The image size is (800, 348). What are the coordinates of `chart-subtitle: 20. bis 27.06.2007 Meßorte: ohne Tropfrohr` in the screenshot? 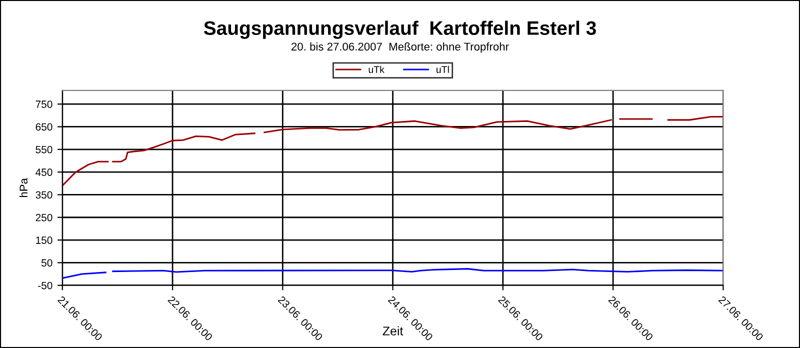 It's located at (400, 47).